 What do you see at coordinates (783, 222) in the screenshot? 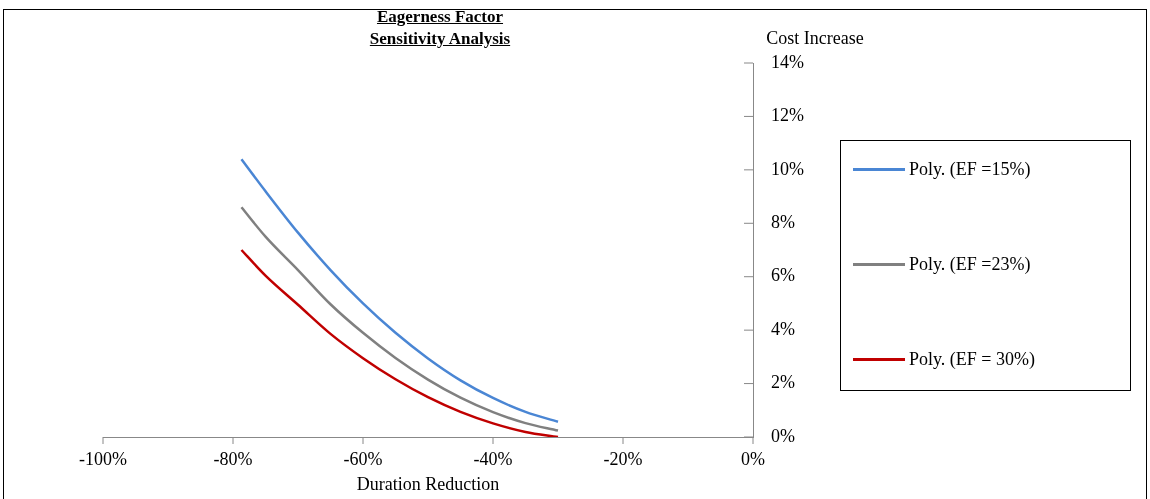
I see `y-tick-label: 8%` at bounding box center [783, 222].